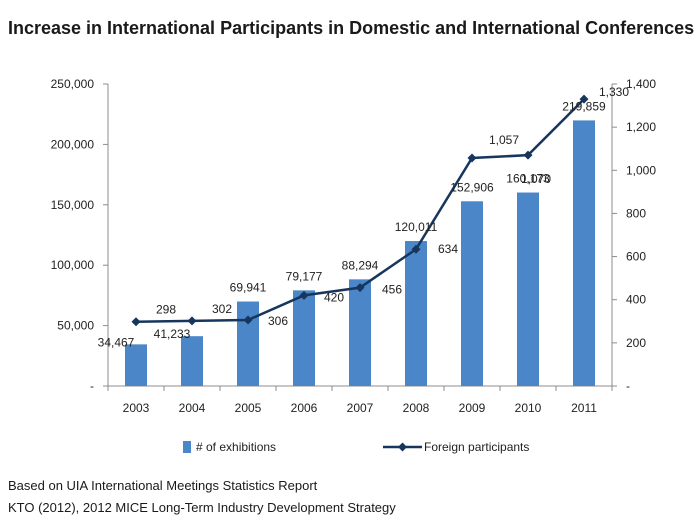 This screenshot has height=523, width=700. Describe the element at coordinates (614, 92) in the screenshot. I see `line-value-label: 1,330` at that location.